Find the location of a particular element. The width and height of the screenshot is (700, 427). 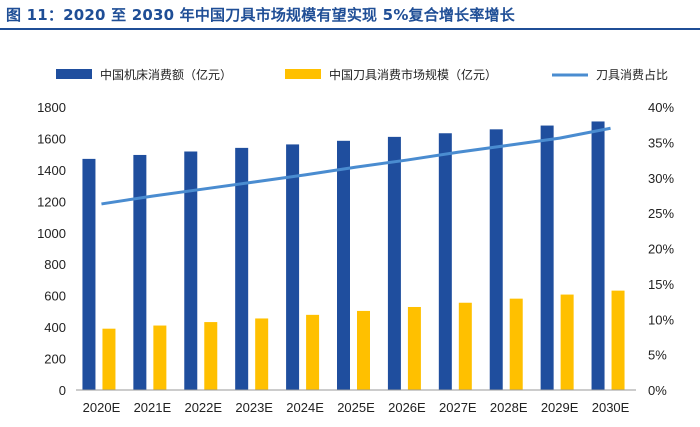

y-left-tick-400: 400 is located at coordinates (55, 327).